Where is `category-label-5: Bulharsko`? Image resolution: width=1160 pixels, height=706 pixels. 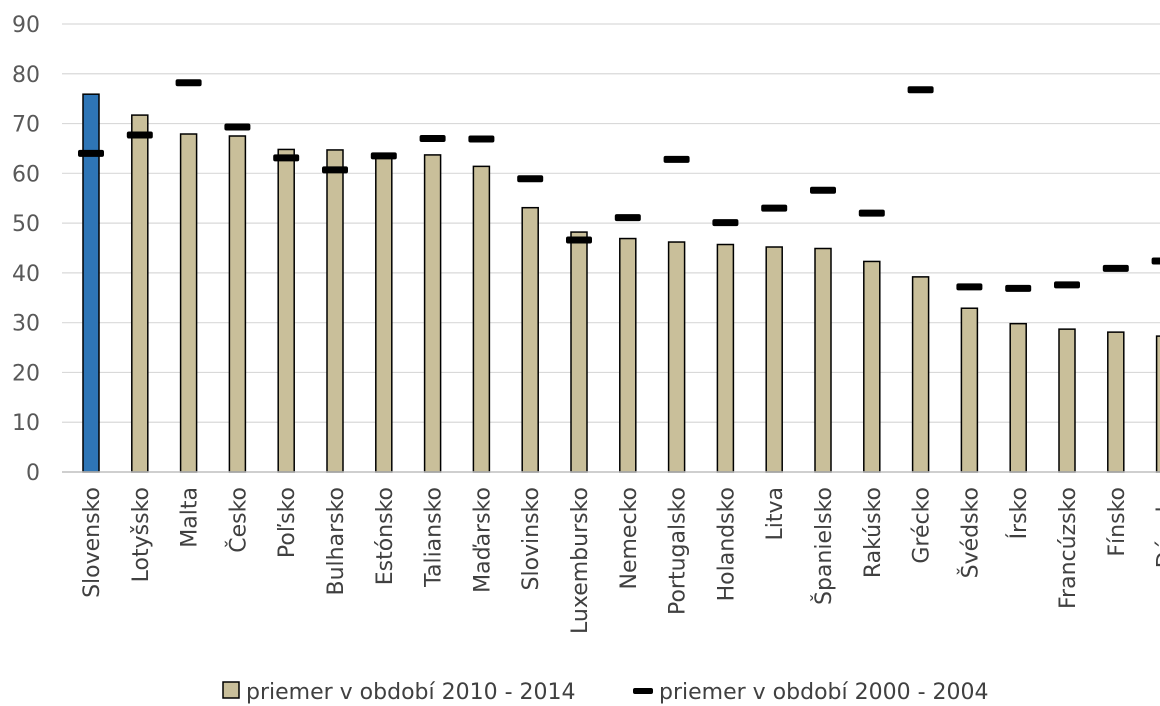 category-label-5: Bulharsko is located at coordinates (336, 541).